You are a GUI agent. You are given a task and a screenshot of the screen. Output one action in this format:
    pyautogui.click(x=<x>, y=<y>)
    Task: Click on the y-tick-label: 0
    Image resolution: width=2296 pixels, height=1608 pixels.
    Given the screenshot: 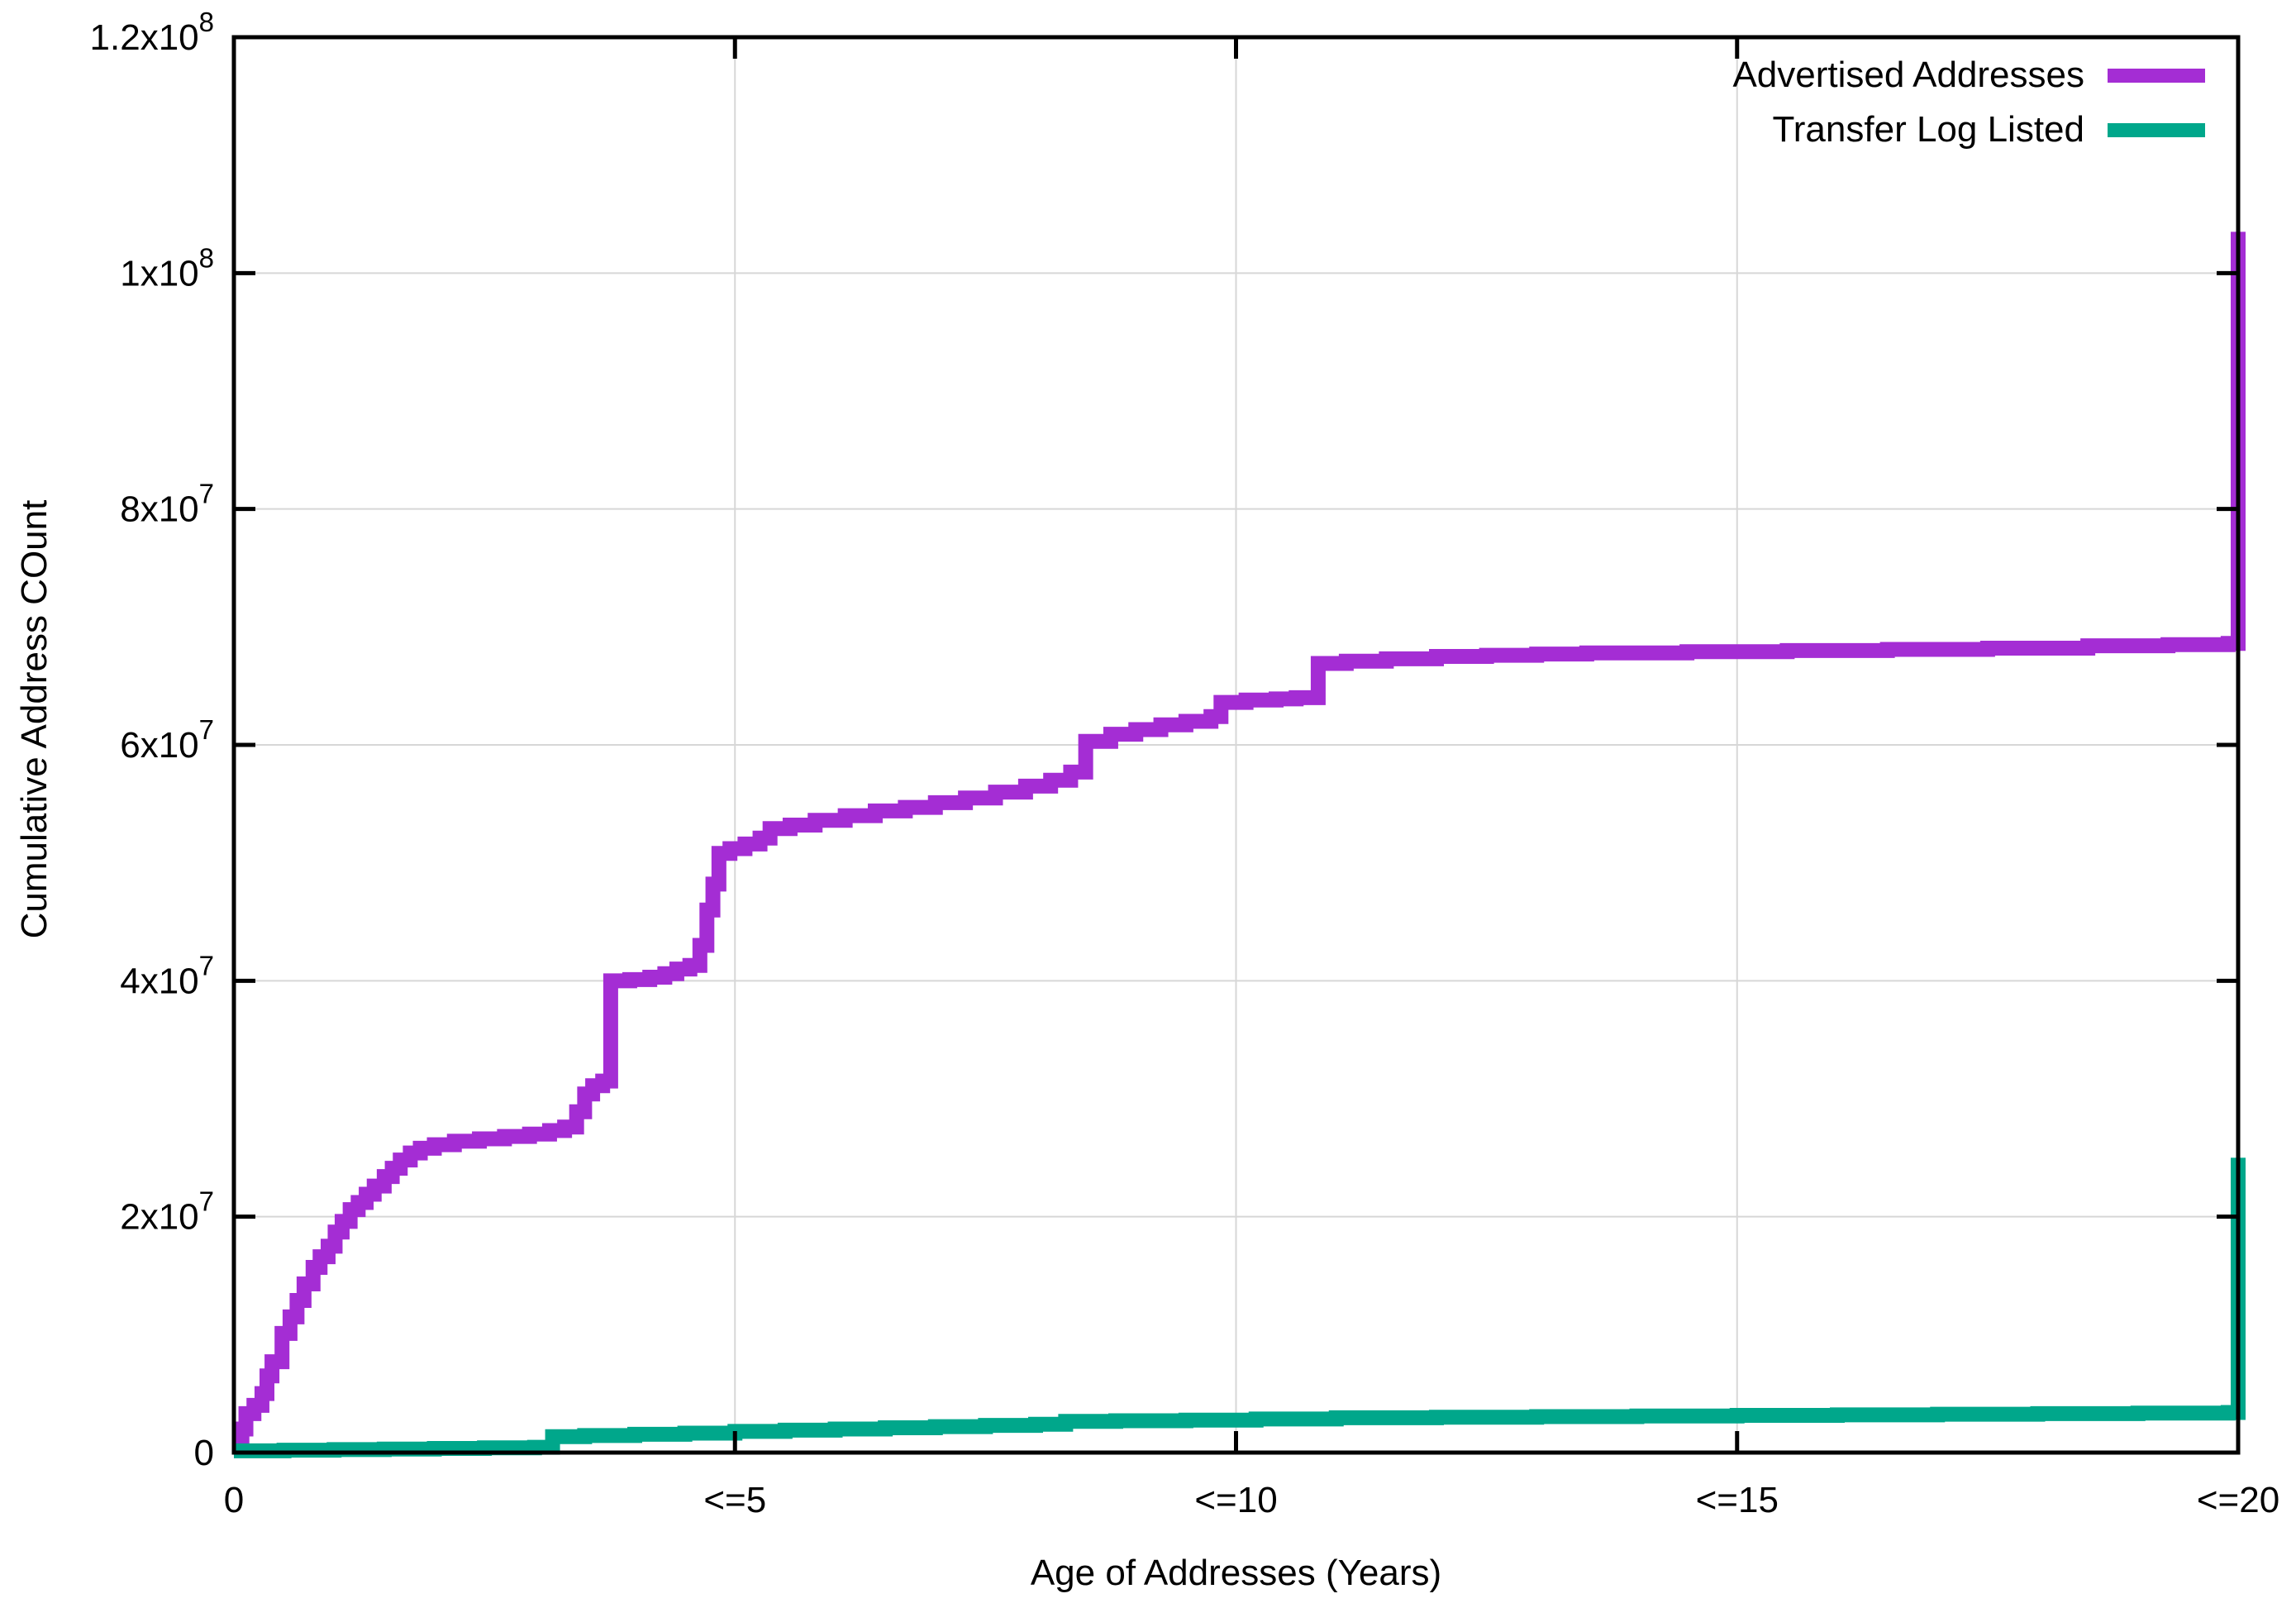 What is the action you would take?
    pyautogui.click(x=204, y=1453)
    